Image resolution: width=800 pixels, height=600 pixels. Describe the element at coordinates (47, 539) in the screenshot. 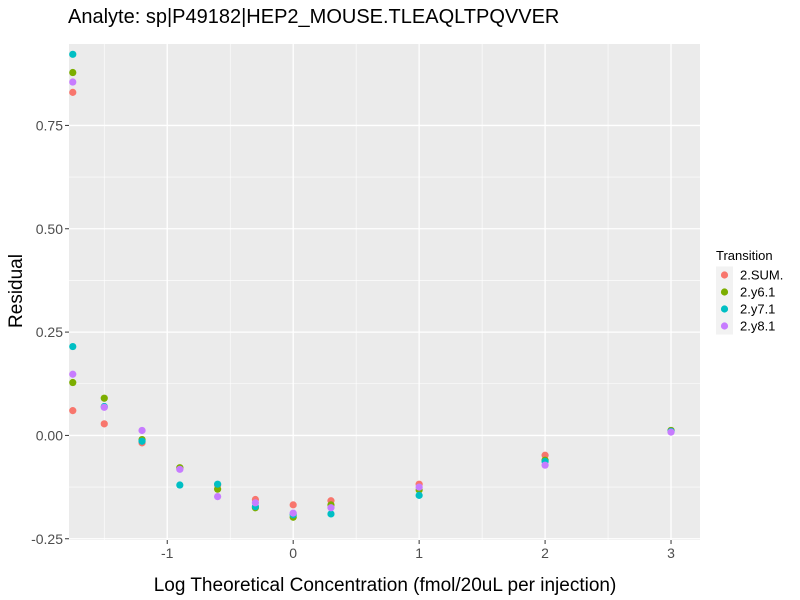

I see `y-tick-label: -0.25` at that location.